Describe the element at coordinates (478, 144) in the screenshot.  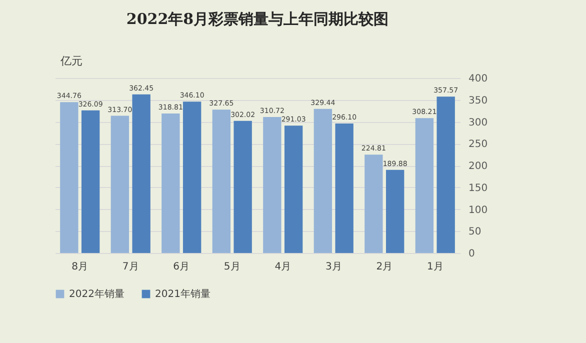
I see `y-tick-label: 250` at that location.